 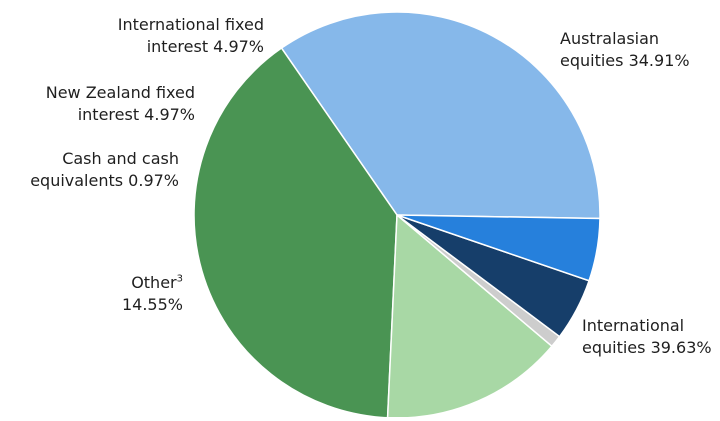 What do you see at coordinates (625, 49) in the screenshot?
I see `label-australasian-equities: Australasian equities 34.91%` at bounding box center [625, 49].